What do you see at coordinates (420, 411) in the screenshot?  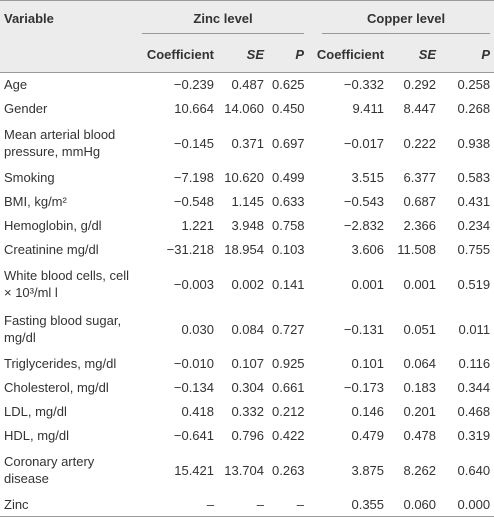 I see `cell: 0.201` at bounding box center [420, 411].